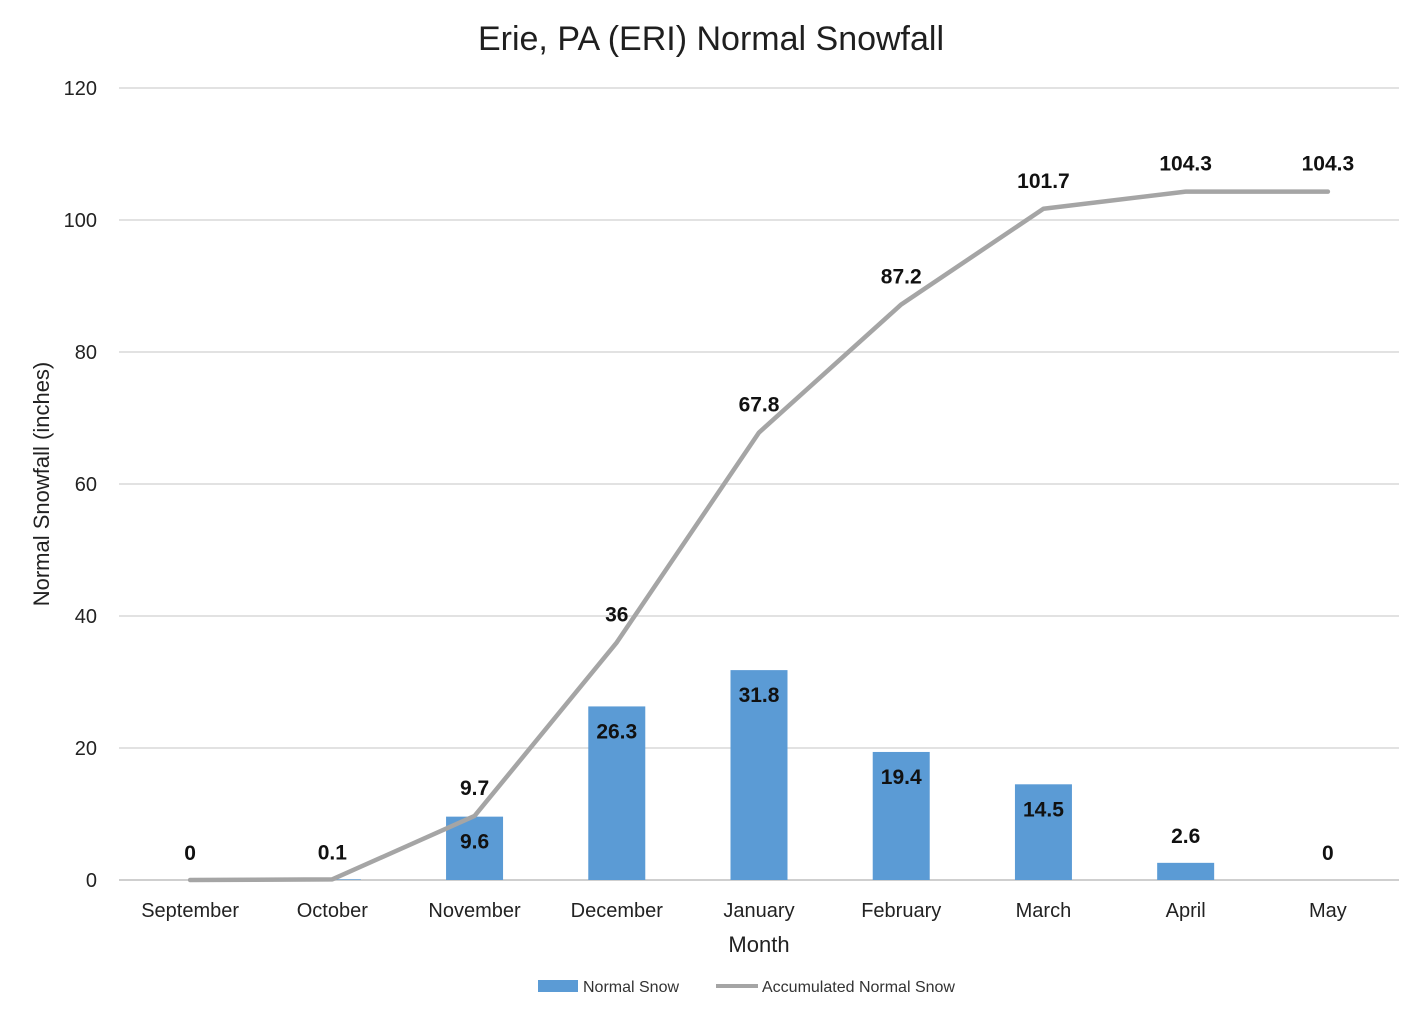 The width and height of the screenshot is (1422, 1033). What do you see at coordinates (1185, 836) in the screenshot?
I see `bar-data-label: 2.6` at bounding box center [1185, 836].